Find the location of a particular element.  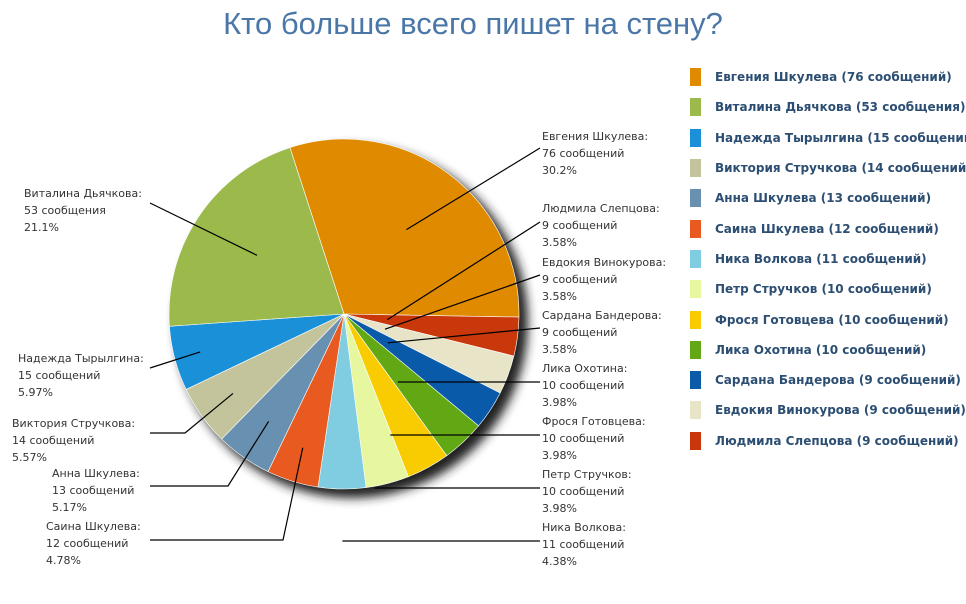

data-label-name: Ника Волкова: is located at coordinates (584, 527).